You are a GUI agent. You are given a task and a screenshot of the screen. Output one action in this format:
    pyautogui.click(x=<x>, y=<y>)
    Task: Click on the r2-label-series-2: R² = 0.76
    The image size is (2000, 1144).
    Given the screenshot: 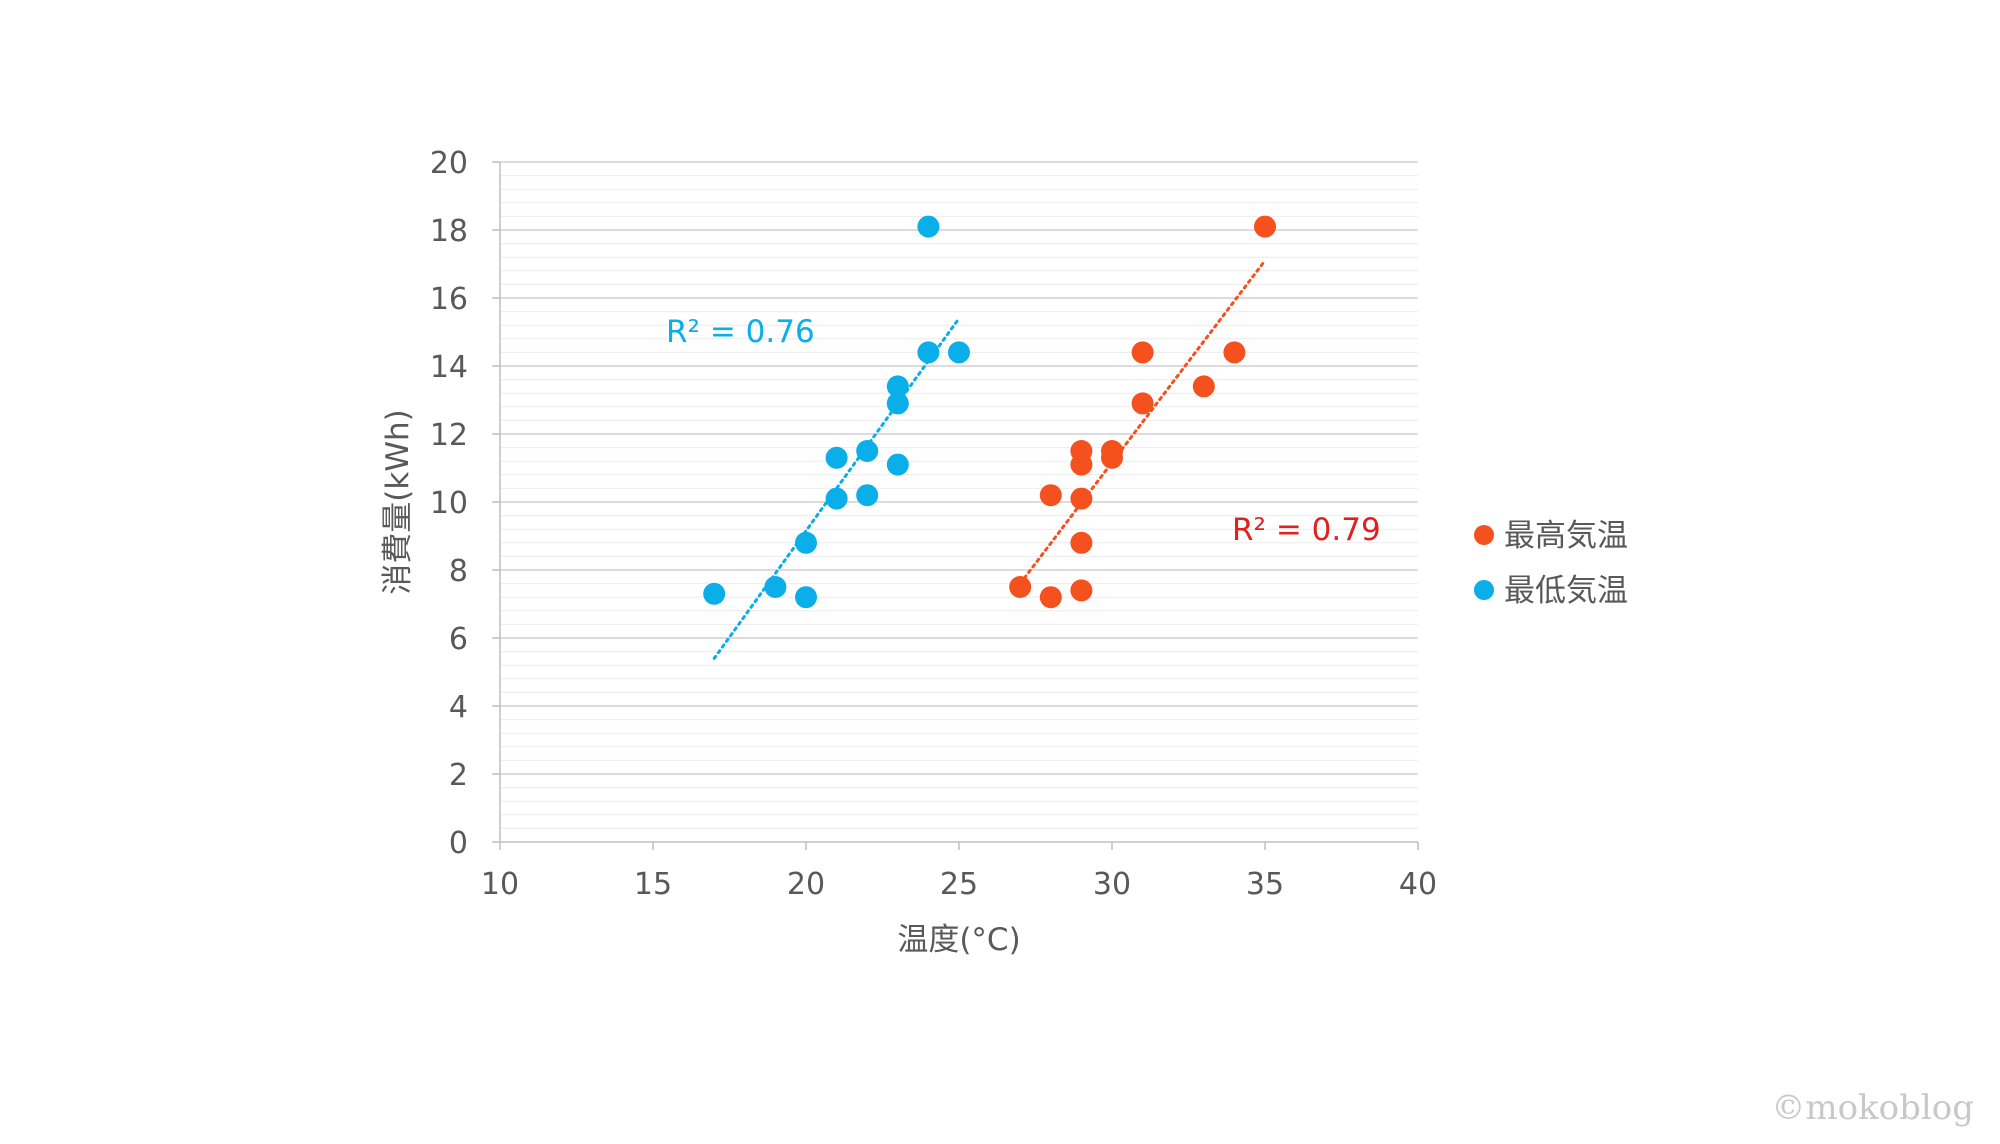 What is the action you would take?
    pyautogui.click(x=740, y=332)
    